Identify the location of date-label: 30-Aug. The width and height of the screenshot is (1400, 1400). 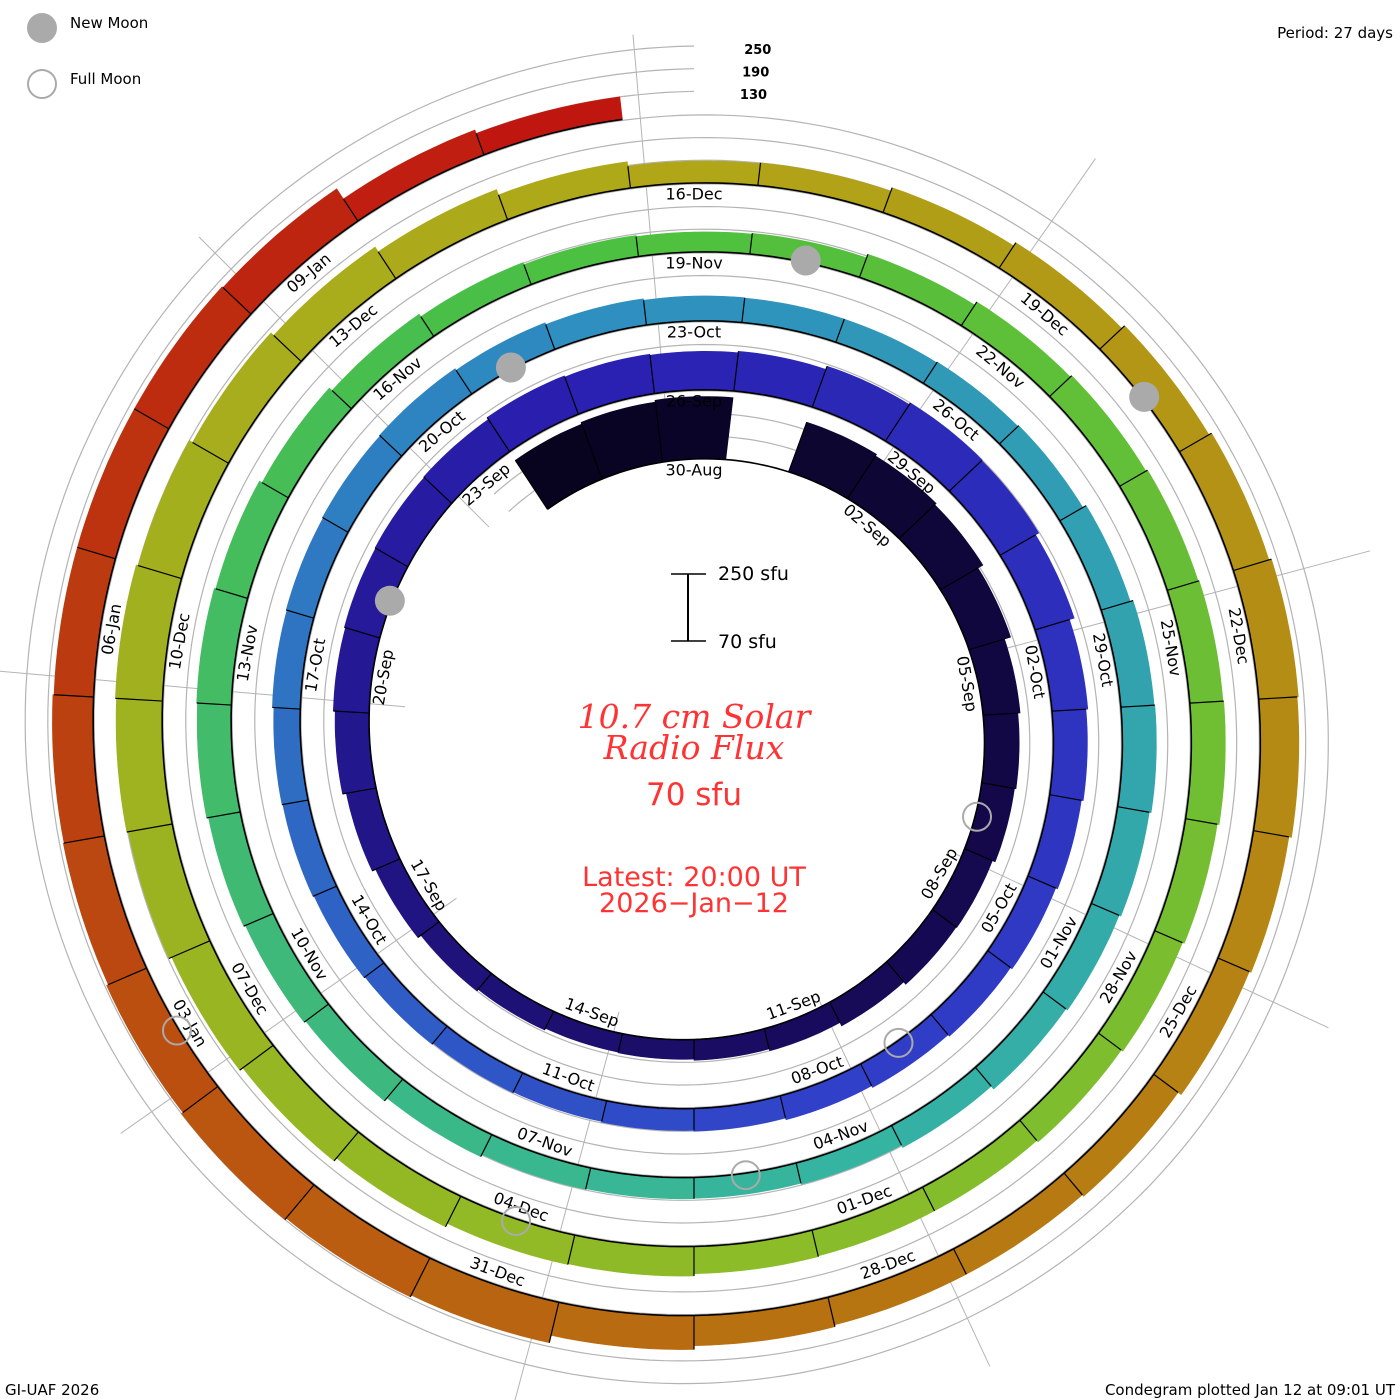
(693, 470).